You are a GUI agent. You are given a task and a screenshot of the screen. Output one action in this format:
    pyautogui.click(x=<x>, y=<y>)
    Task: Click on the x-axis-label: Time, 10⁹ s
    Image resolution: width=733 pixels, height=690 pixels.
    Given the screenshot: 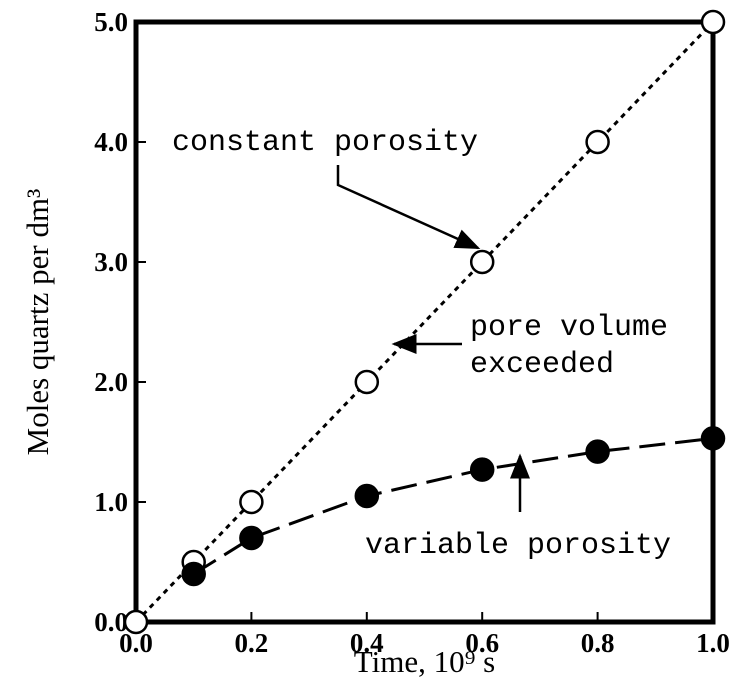 What is the action you would take?
    pyautogui.click(x=424, y=661)
    